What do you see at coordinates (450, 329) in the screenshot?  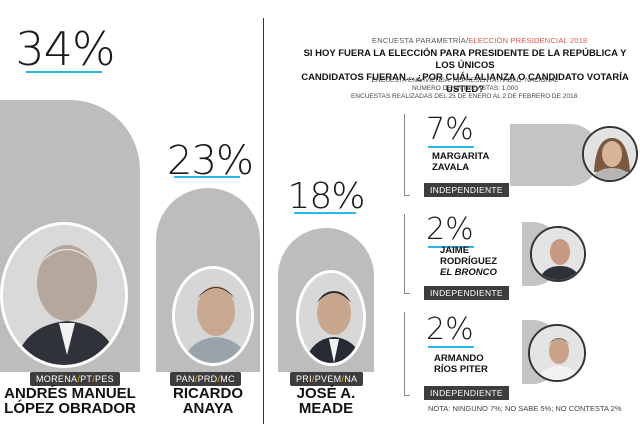 I see `ind-value-label-3: 2%` at bounding box center [450, 329].